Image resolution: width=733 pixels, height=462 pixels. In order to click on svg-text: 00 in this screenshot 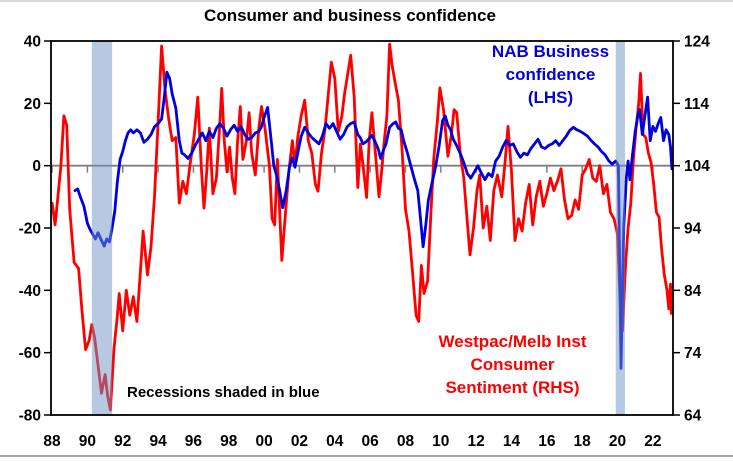, I will do `click(263, 441)`.